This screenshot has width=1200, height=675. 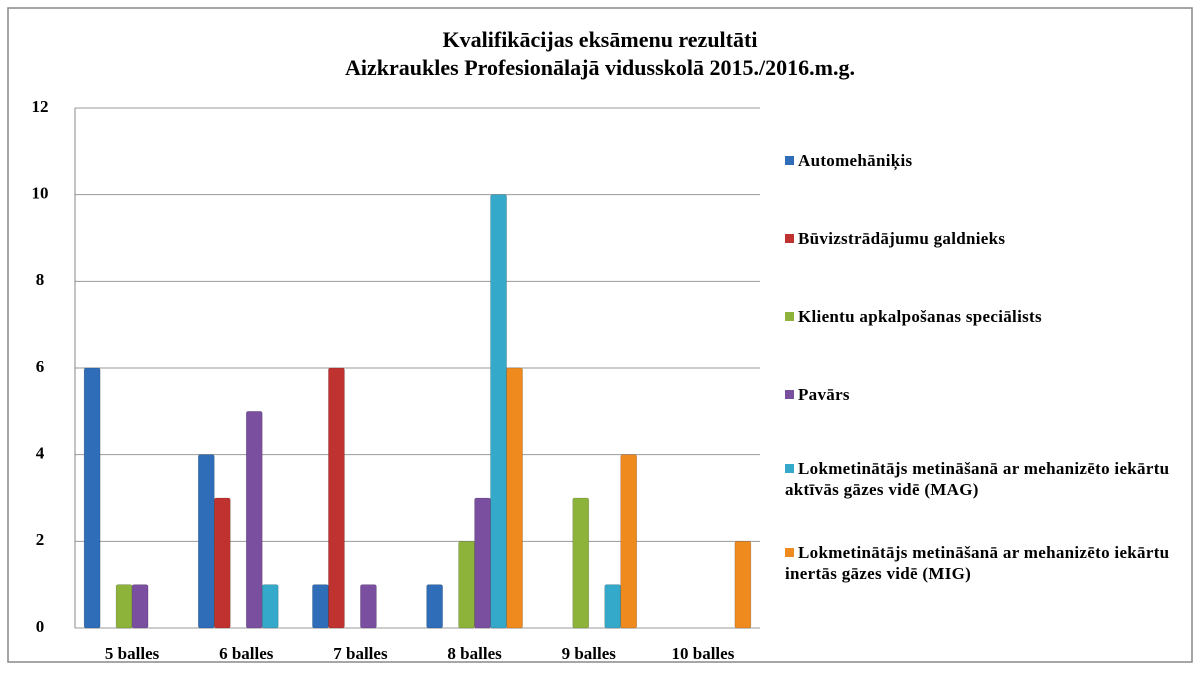 I want to click on x-tick-label: 6 balles, so click(x=246, y=653).